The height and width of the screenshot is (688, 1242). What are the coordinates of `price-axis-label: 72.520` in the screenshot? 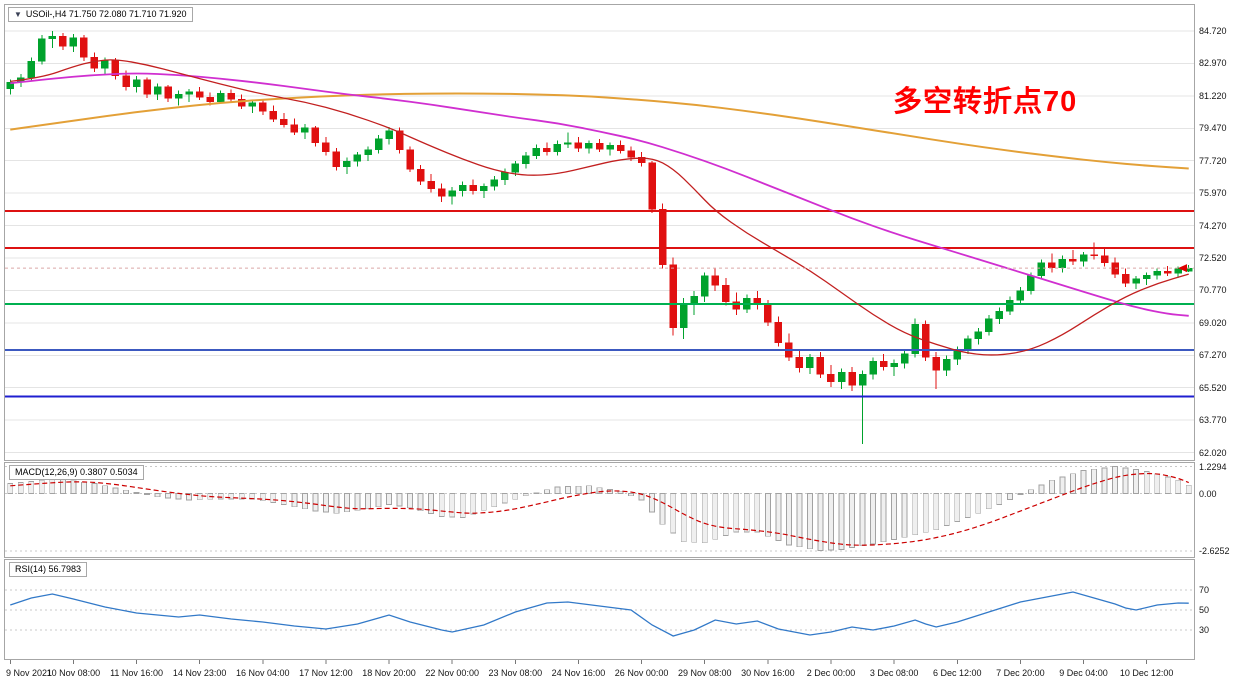 It's located at (1213, 257).